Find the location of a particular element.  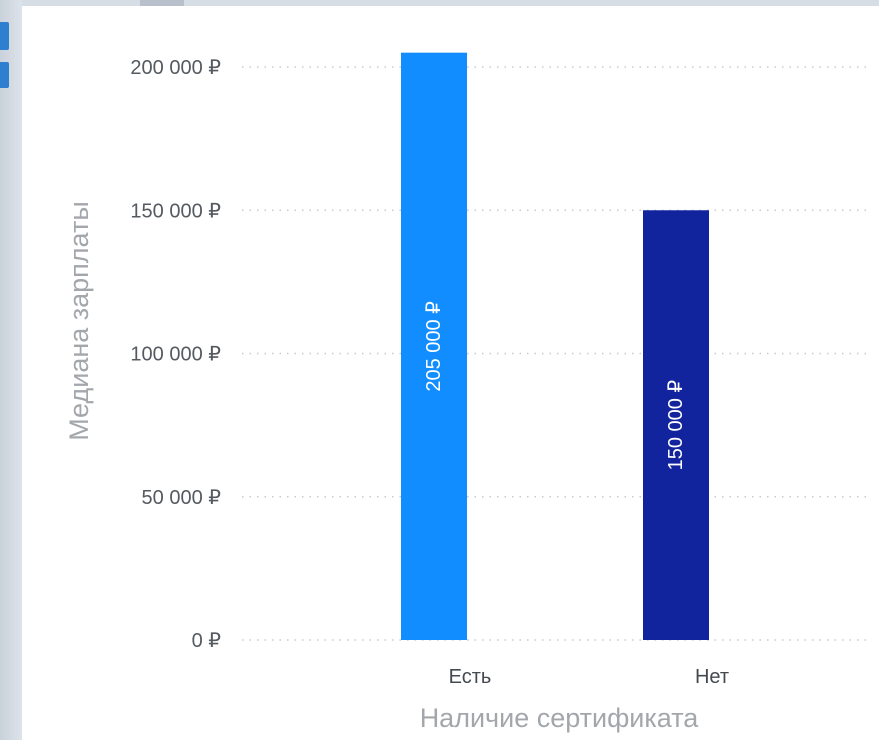

y-tick-label: 0 ₽ is located at coordinates (207, 641).